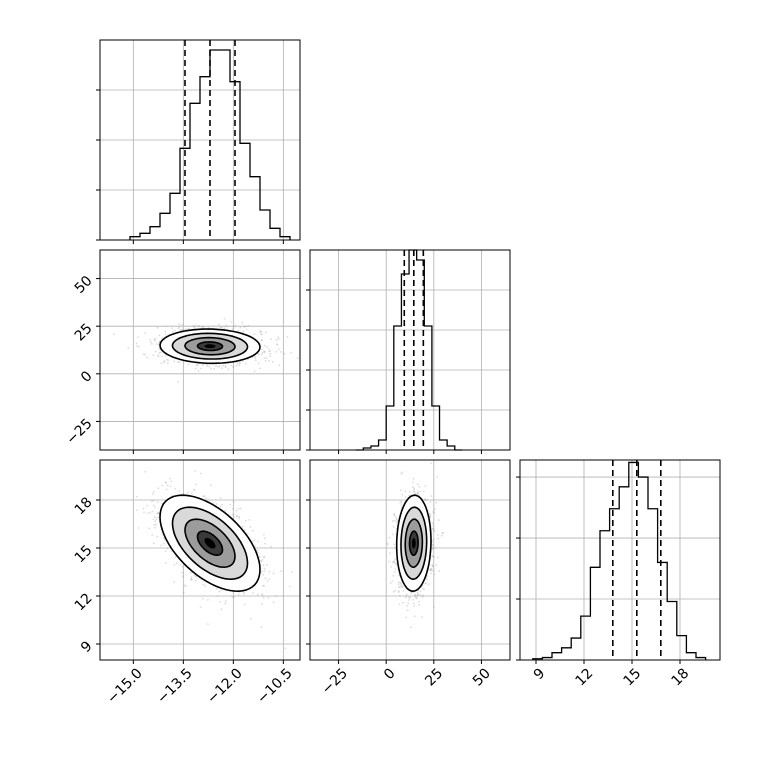 Image resolution: width=760 pixels, height=760 pixels. Describe the element at coordinates (79, 432) in the screenshot. I see `y-tick-label: −25` at that location.